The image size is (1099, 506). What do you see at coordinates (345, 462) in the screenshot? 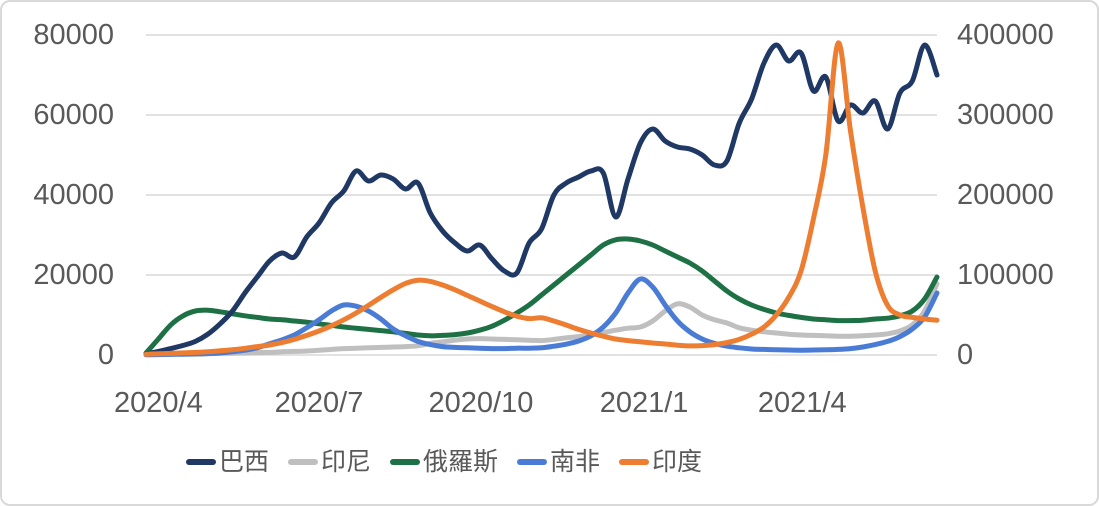
I see `legend-label-indonesia: 印尼` at bounding box center [345, 462].